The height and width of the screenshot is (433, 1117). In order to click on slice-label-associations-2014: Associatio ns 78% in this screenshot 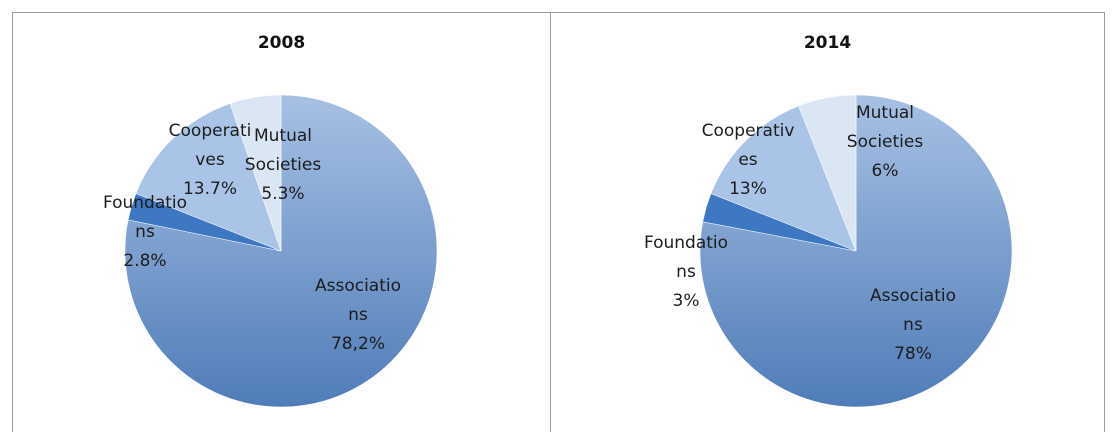, I will do `click(913, 325)`.